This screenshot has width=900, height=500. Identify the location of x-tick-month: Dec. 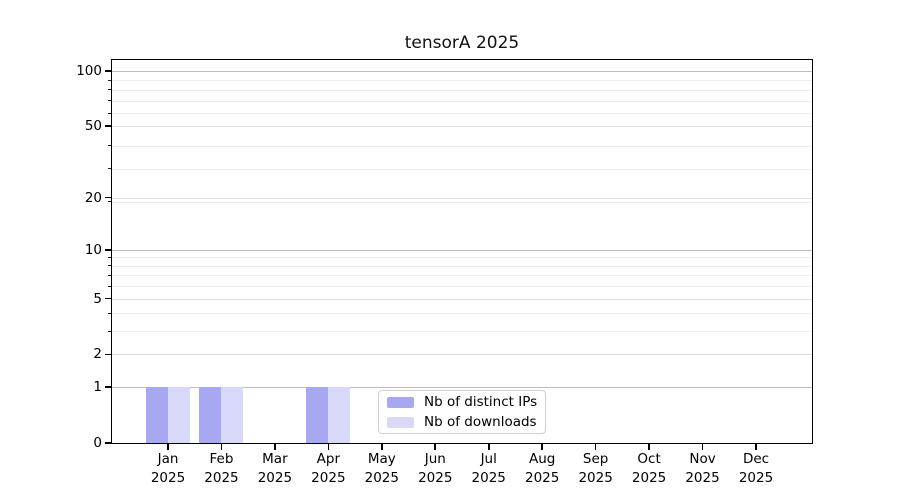
(756, 459).